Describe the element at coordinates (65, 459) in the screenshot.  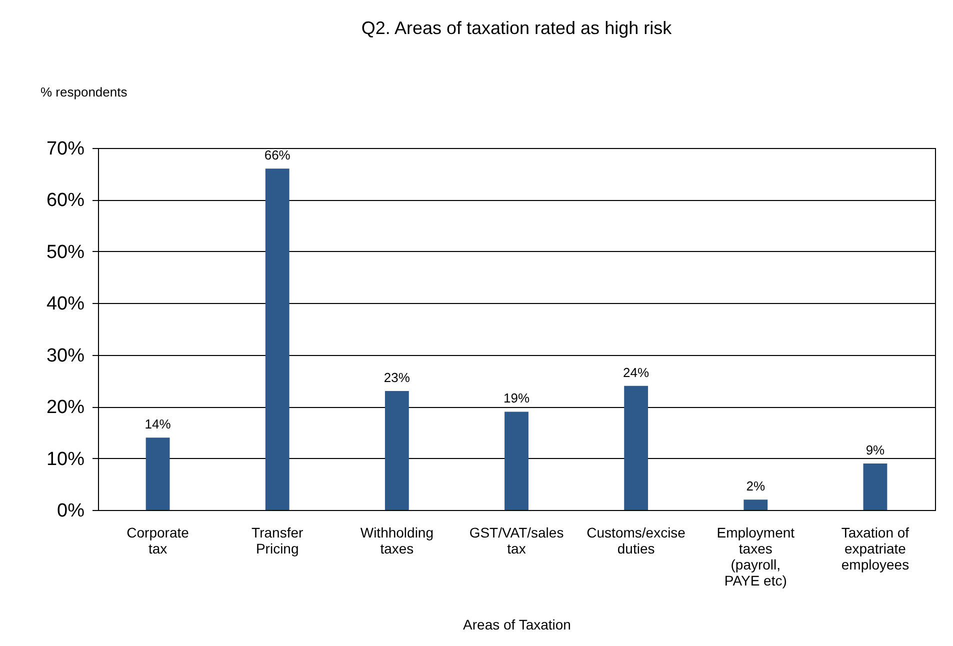
I see `y-tick-label: 10%` at that location.